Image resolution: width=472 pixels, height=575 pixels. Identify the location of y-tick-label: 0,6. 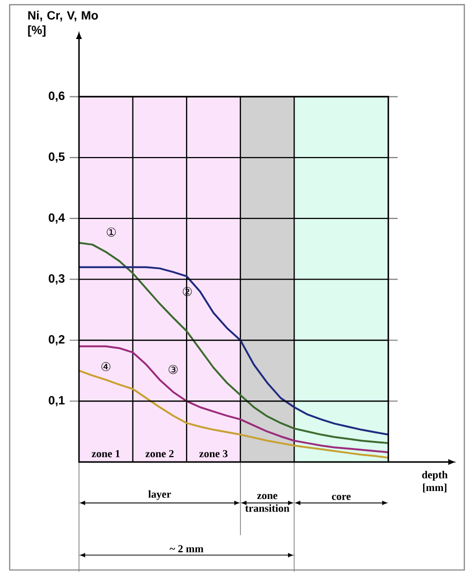
(56, 97).